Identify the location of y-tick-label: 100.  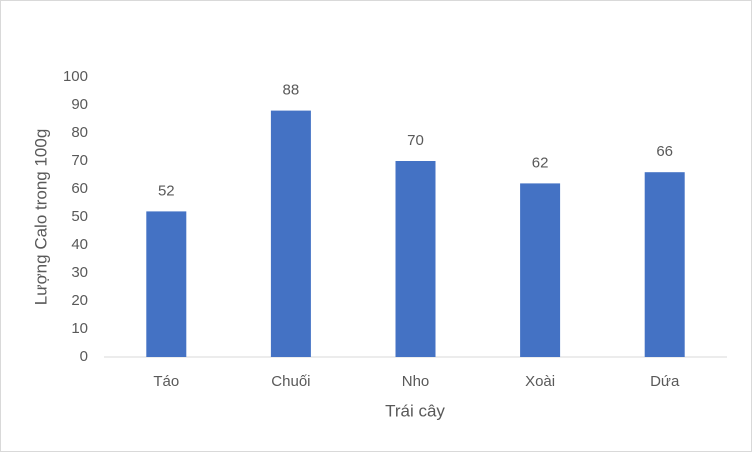
(75, 76).